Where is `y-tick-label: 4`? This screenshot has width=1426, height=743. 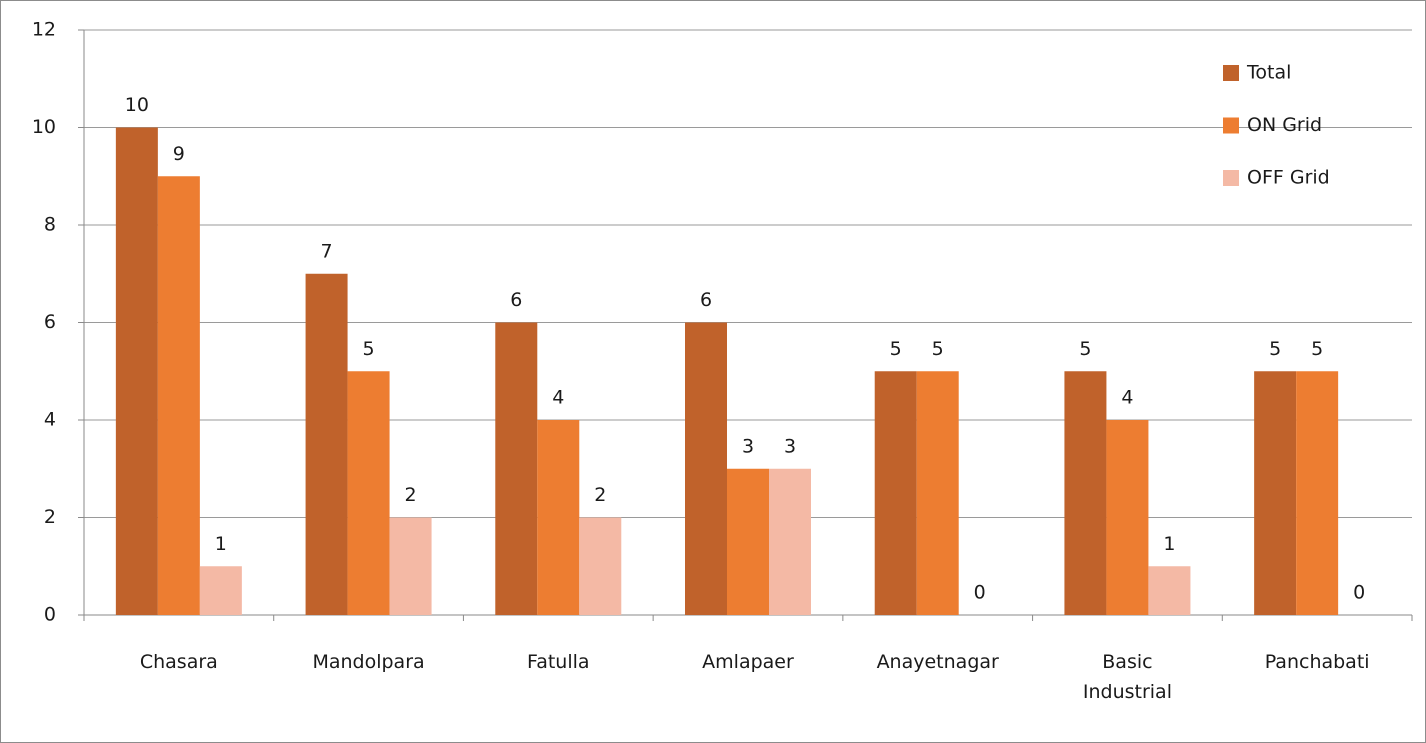 y-tick-label: 4 is located at coordinates (50, 420).